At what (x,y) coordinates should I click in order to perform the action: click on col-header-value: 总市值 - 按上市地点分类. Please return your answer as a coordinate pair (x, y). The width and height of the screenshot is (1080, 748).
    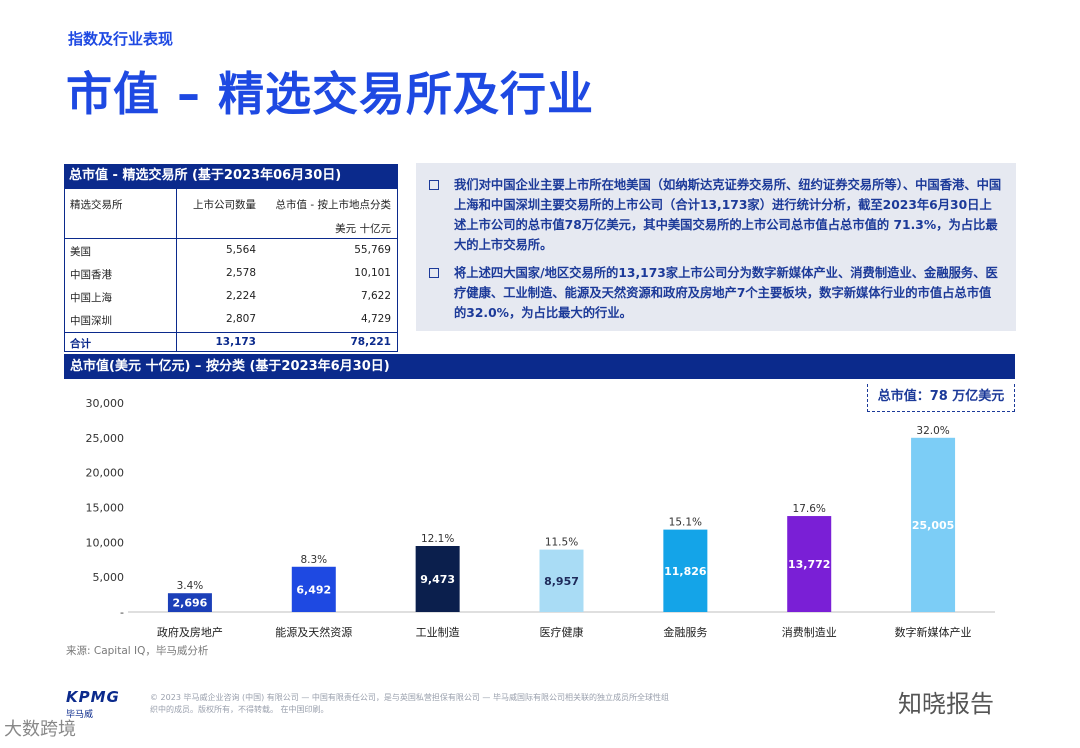
    Looking at the image, I should click on (333, 205).